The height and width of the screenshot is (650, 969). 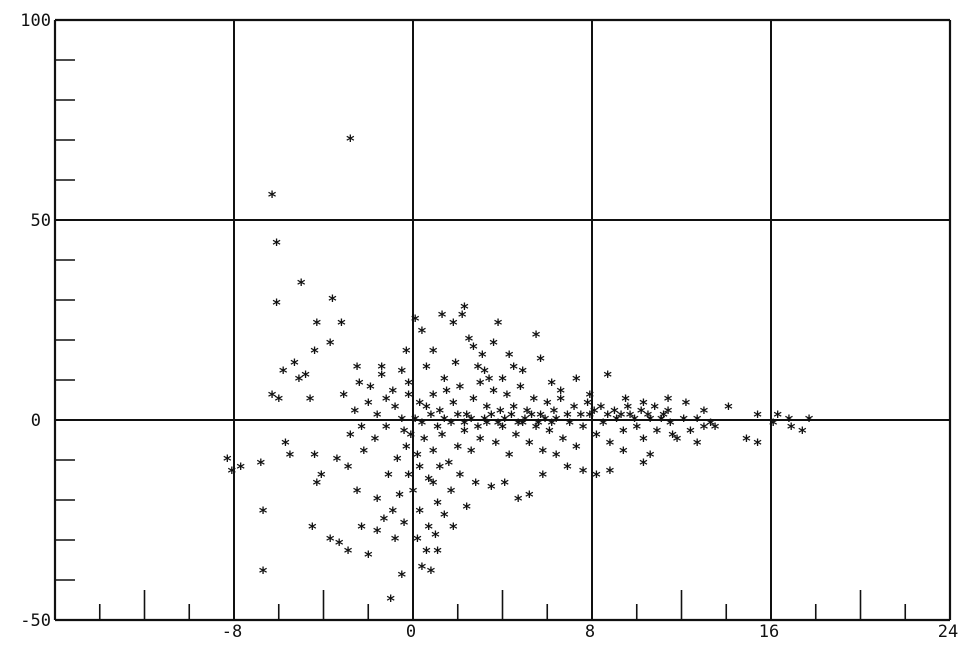 What do you see at coordinates (769, 632) in the screenshot?
I see `x-tick-label: 16` at bounding box center [769, 632].